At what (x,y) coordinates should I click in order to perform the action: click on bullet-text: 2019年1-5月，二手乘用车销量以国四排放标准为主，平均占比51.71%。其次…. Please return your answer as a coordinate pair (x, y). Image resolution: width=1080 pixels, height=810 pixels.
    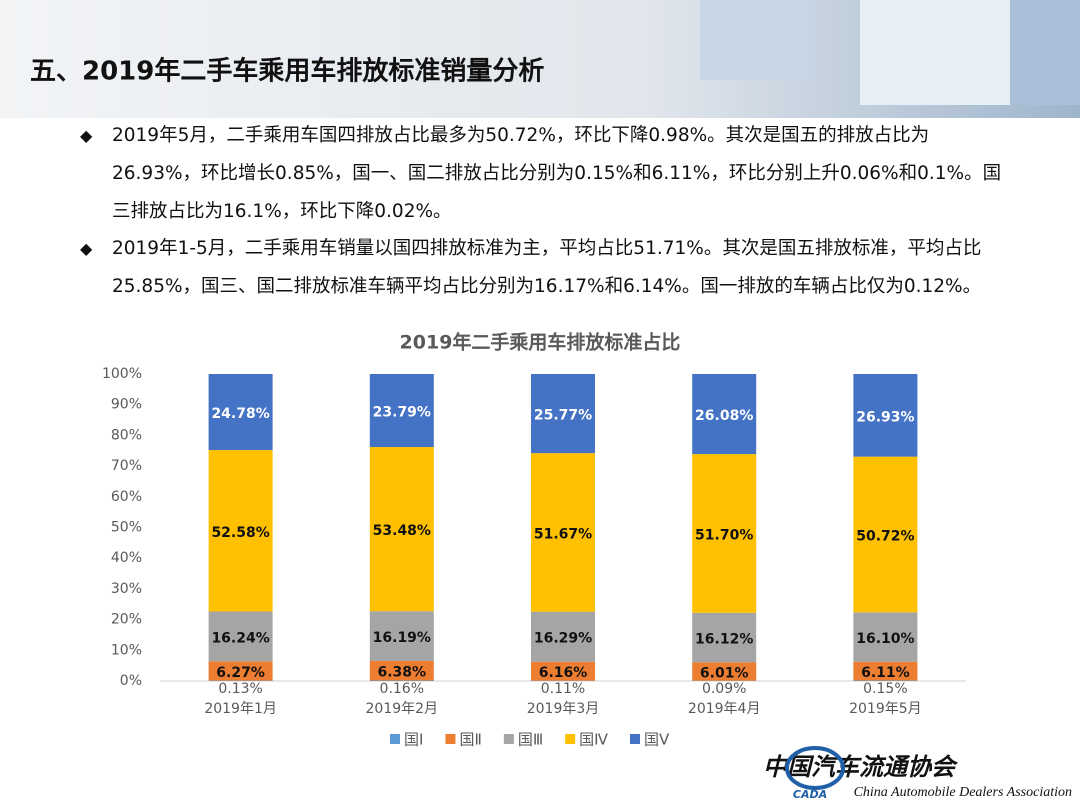
    Looking at the image, I should click on (547, 267).